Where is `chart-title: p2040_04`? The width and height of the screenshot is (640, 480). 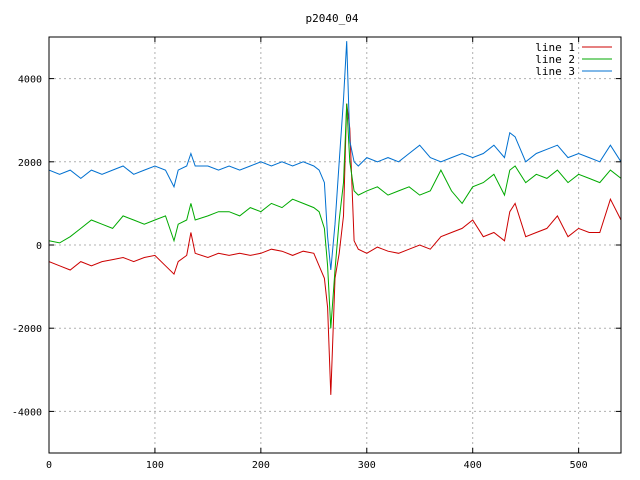
chart-title: p2040_04 is located at coordinates (332, 18).